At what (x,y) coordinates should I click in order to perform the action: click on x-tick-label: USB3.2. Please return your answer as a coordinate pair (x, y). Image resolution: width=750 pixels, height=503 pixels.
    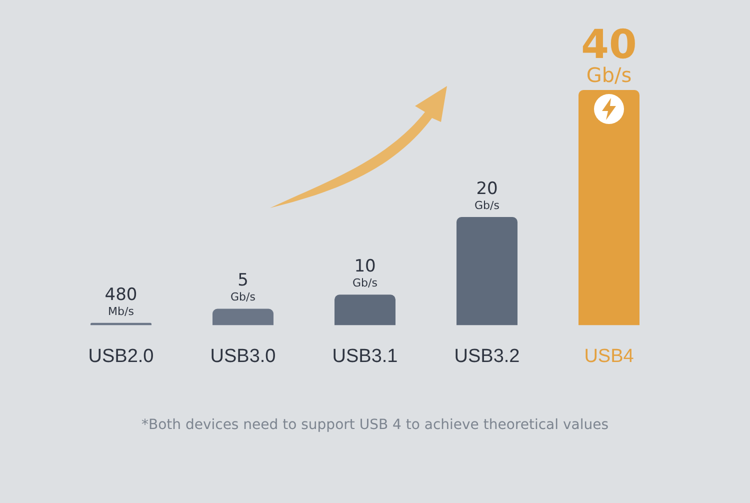
    Looking at the image, I should click on (487, 356).